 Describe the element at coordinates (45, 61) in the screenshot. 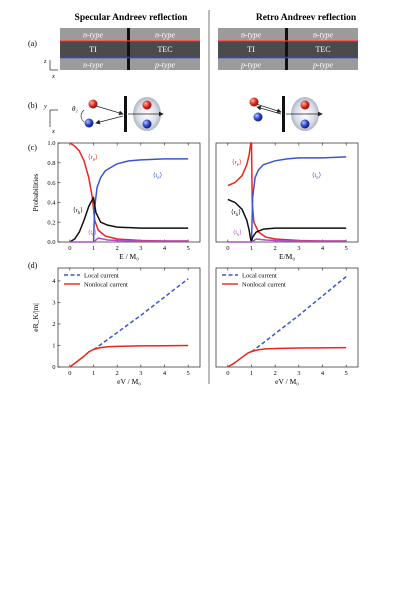

I see `axis-letter-z: z` at that location.